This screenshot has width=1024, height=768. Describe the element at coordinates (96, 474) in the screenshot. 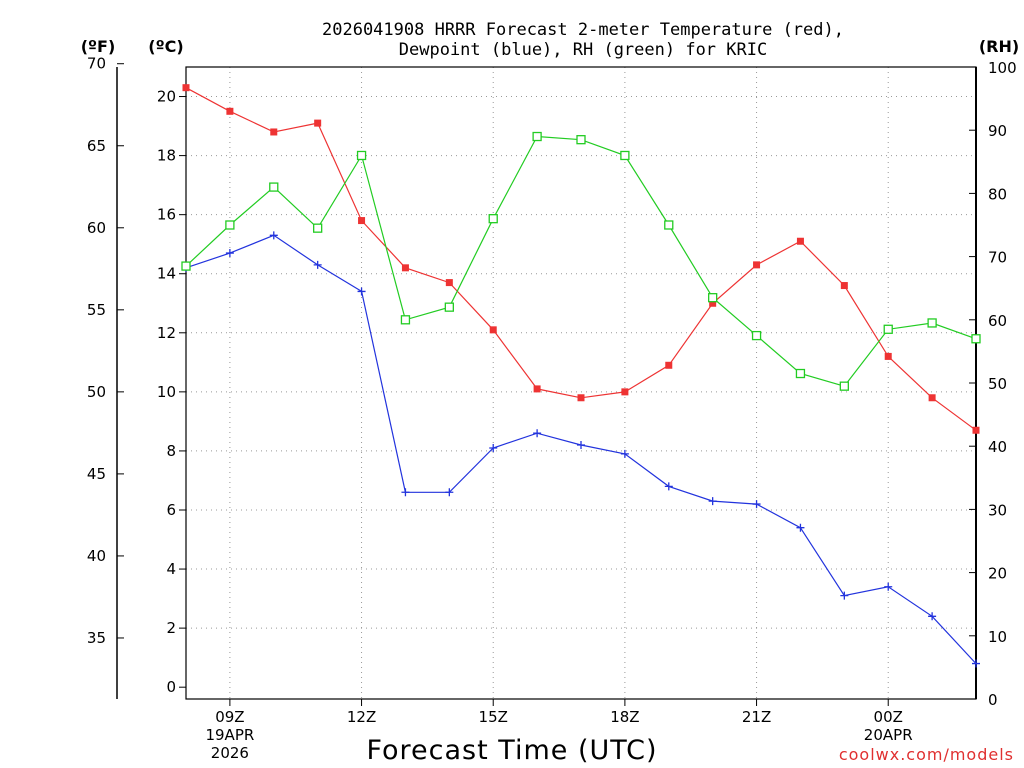

I see `fahrenheit-tick-label: 45` at that location.